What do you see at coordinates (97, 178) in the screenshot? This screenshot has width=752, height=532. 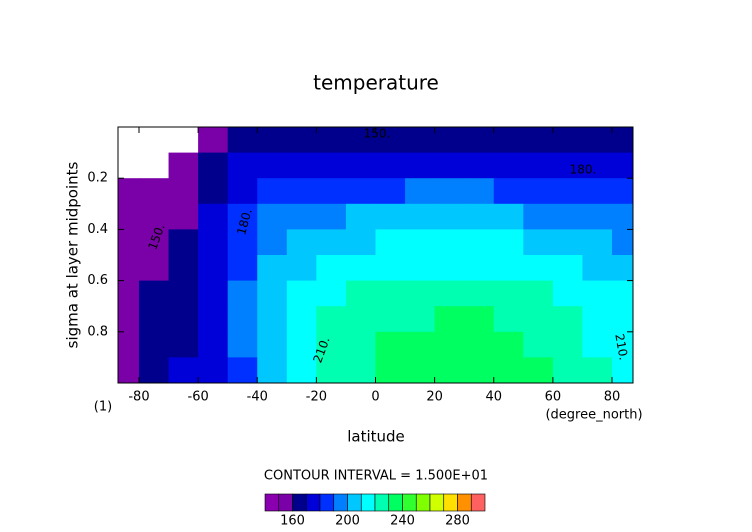 I see `y-tick-label: 0.2` at bounding box center [97, 178].